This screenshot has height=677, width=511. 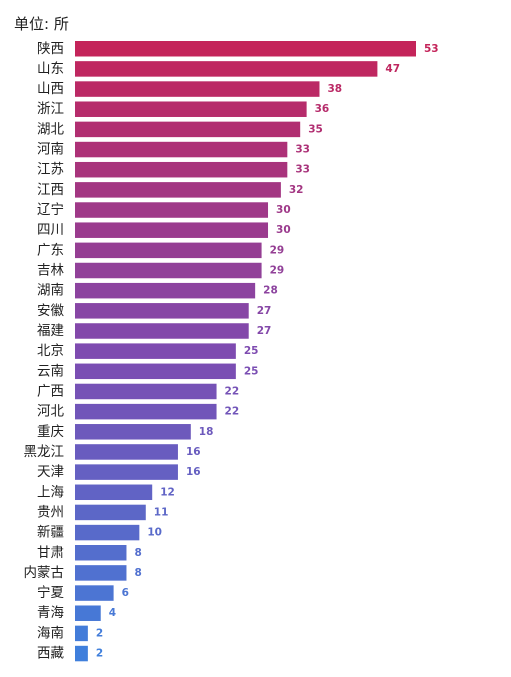 What do you see at coordinates (112, 613) in the screenshot?
I see `value-label: 4` at bounding box center [112, 613].